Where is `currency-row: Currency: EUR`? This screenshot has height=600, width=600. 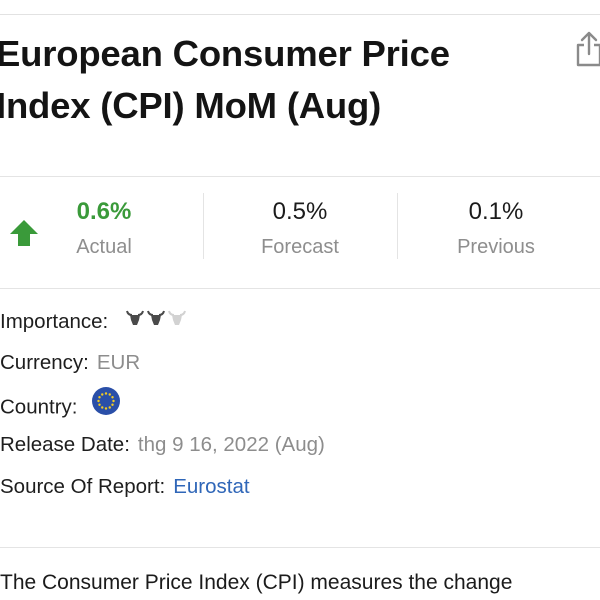 currency-row: Currency: EUR is located at coordinates (70, 363).